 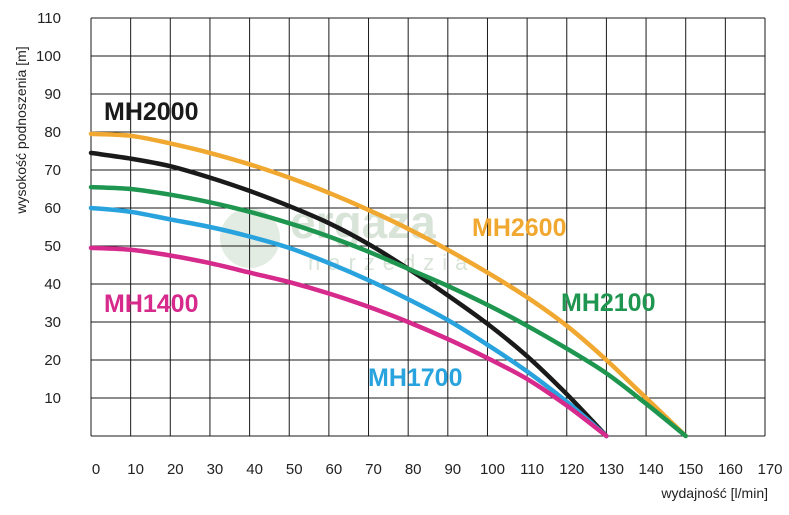 I want to click on x-tick-label-50: 50, so click(x=294, y=469).